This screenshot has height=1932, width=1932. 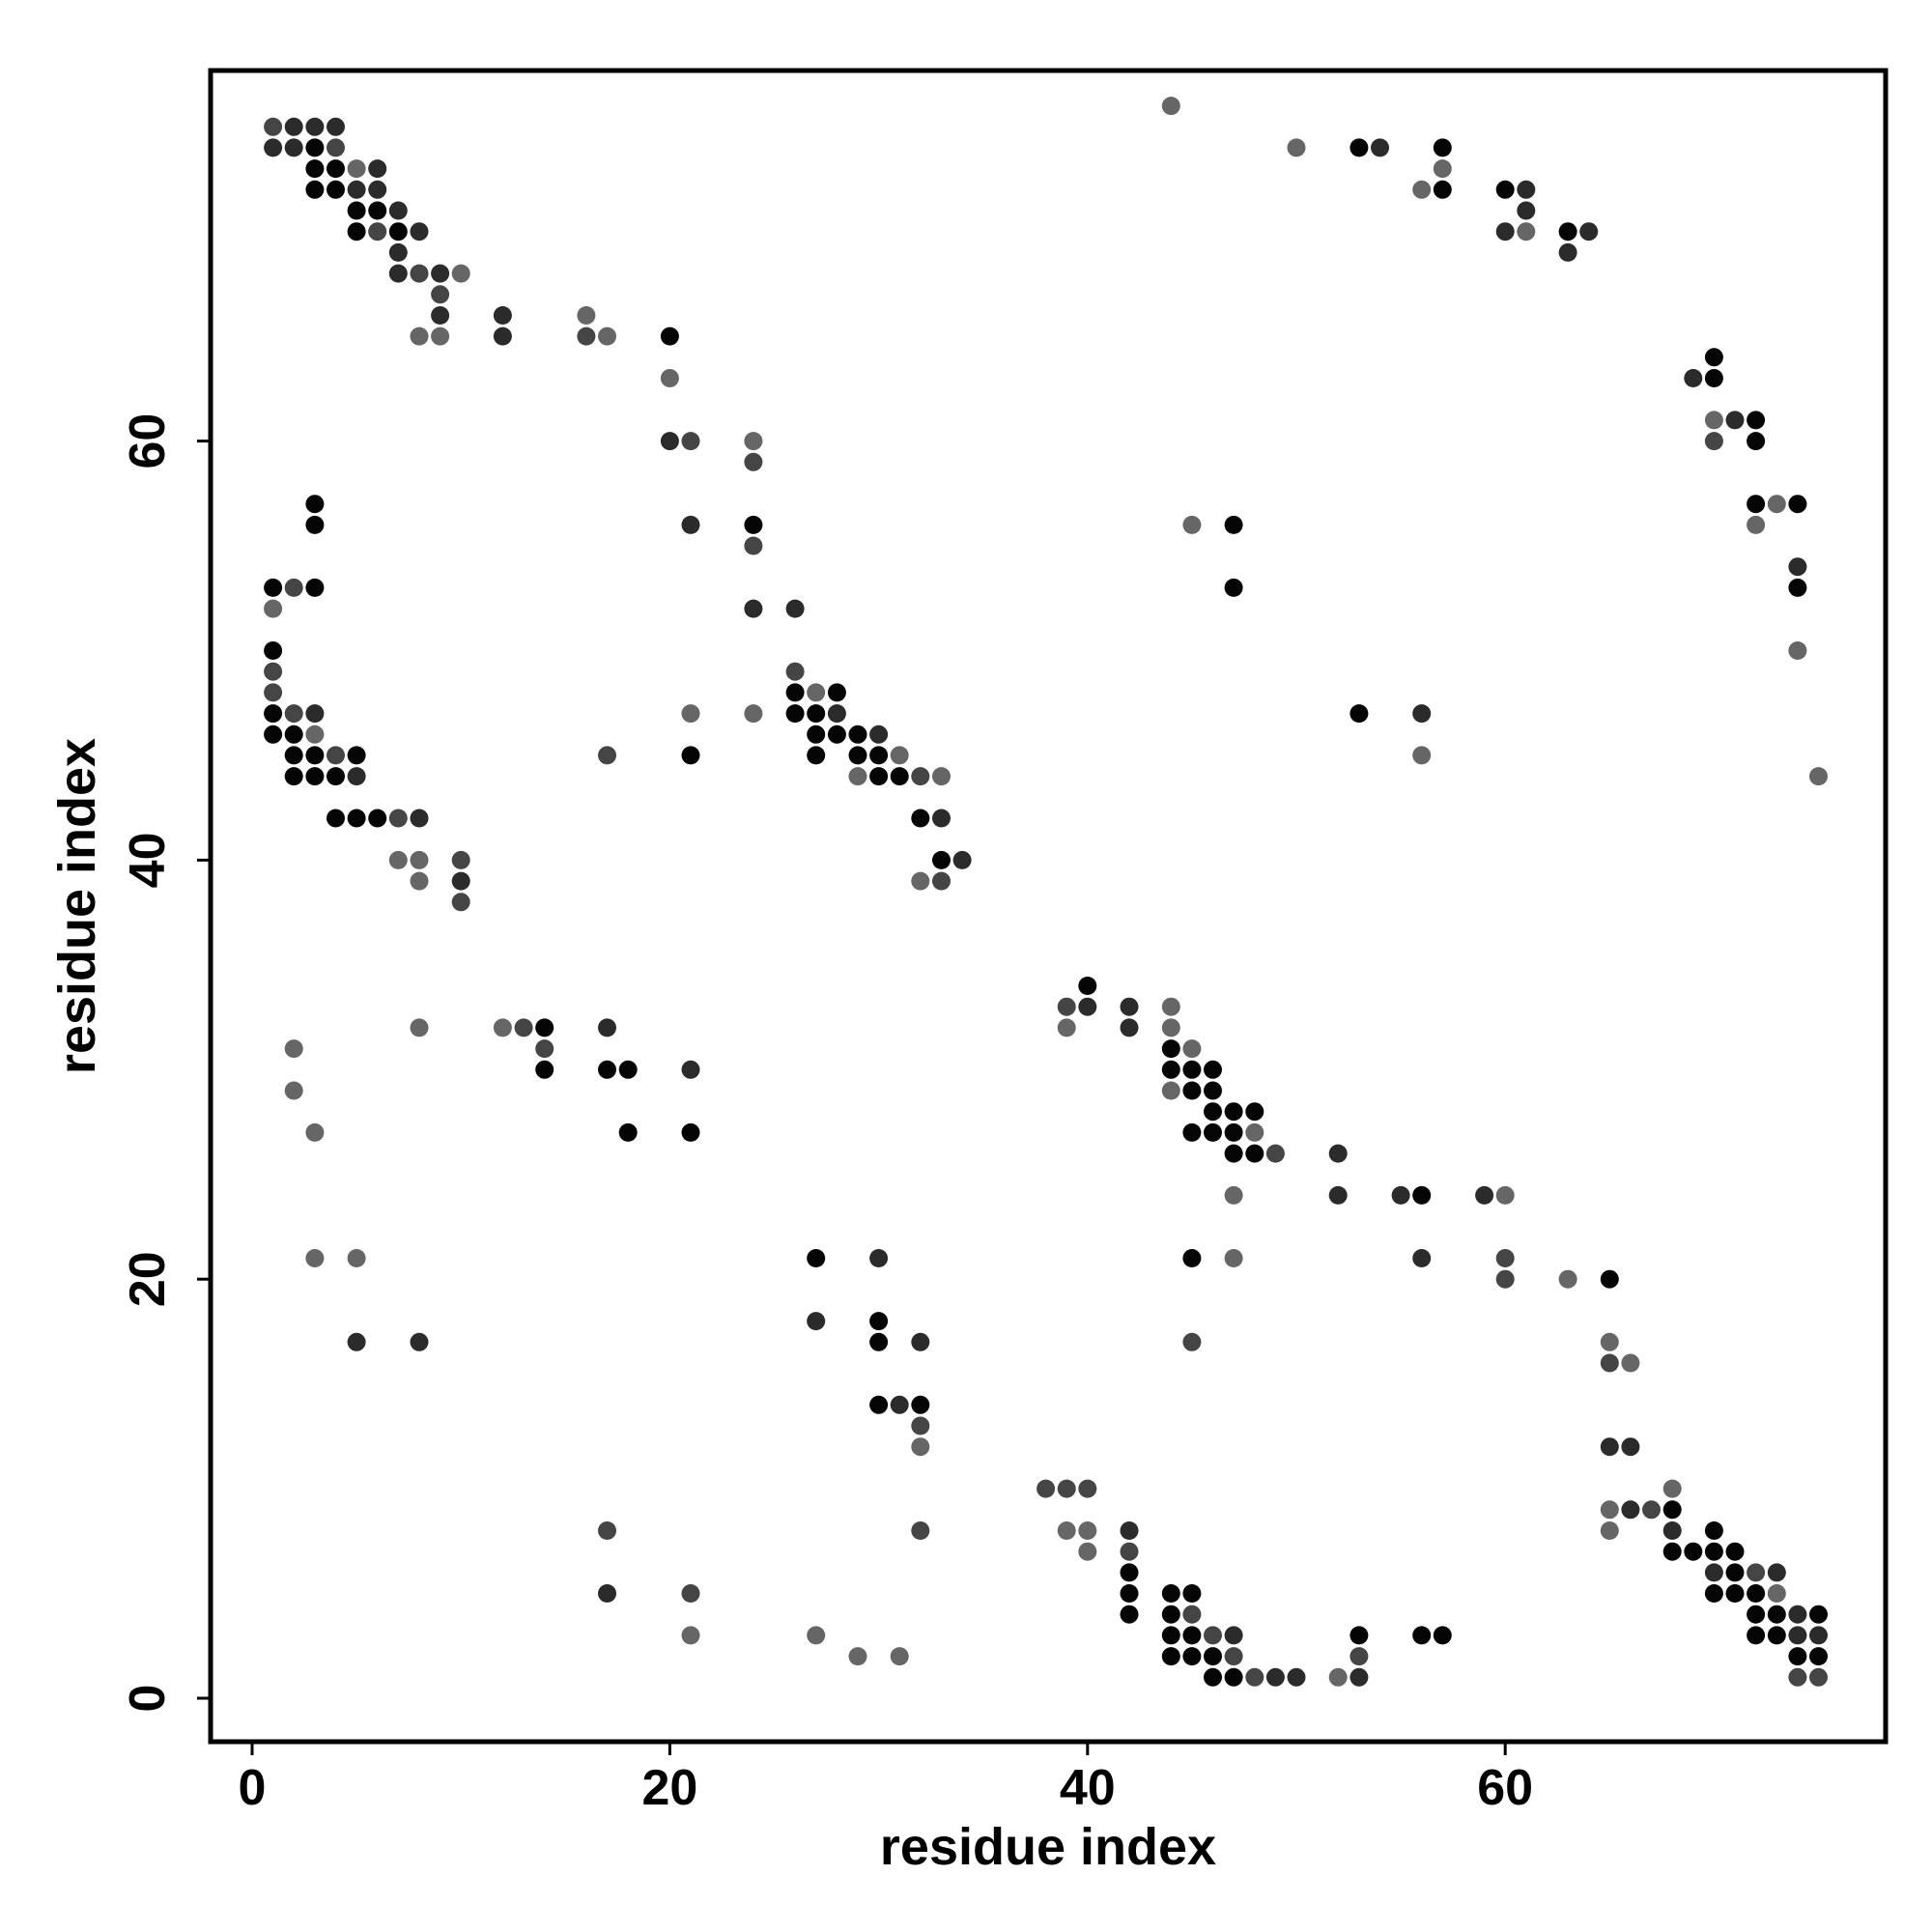 What do you see at coordinates (165, 1062) in the screenshot?
I see `y-axis: 0 20 40 60` at bounding box center [165, 1062].